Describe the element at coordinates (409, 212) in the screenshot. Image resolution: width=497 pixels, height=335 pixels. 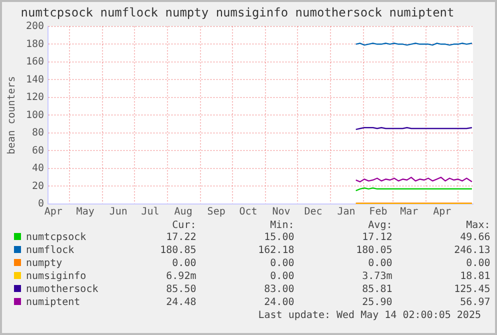
I see `x-tick-label: Mar` at that location.